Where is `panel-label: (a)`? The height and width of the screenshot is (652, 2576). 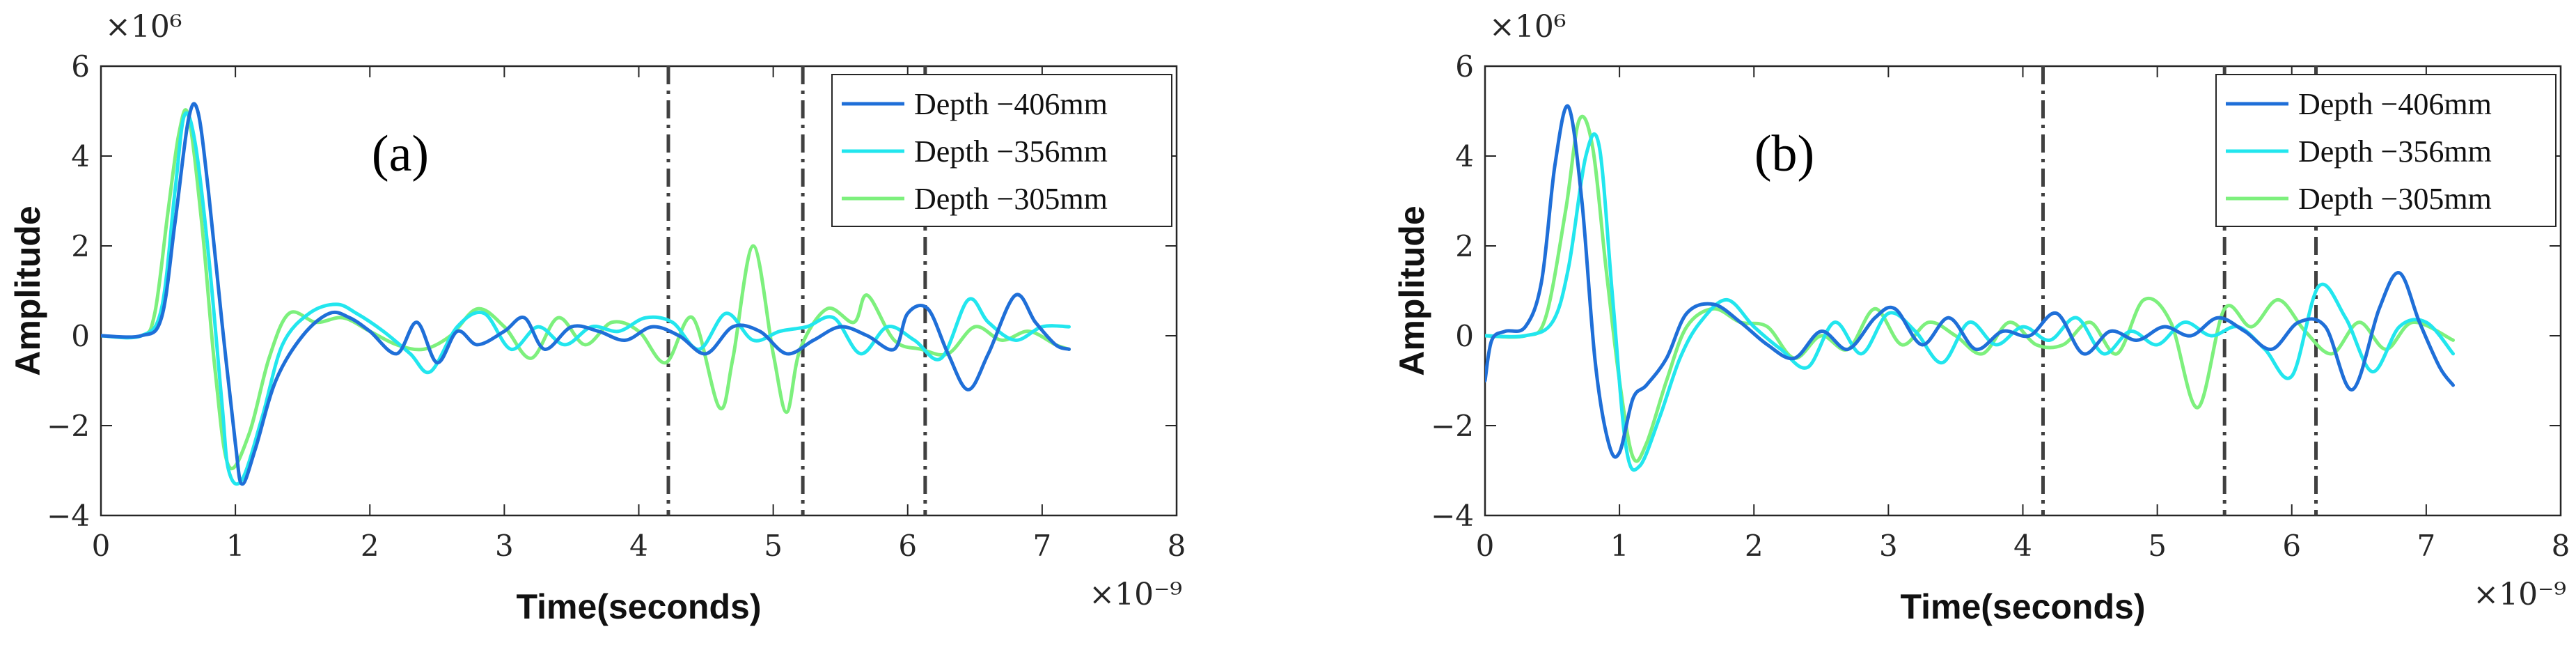
panel-label: (a) is located at coordinates (400, 154).